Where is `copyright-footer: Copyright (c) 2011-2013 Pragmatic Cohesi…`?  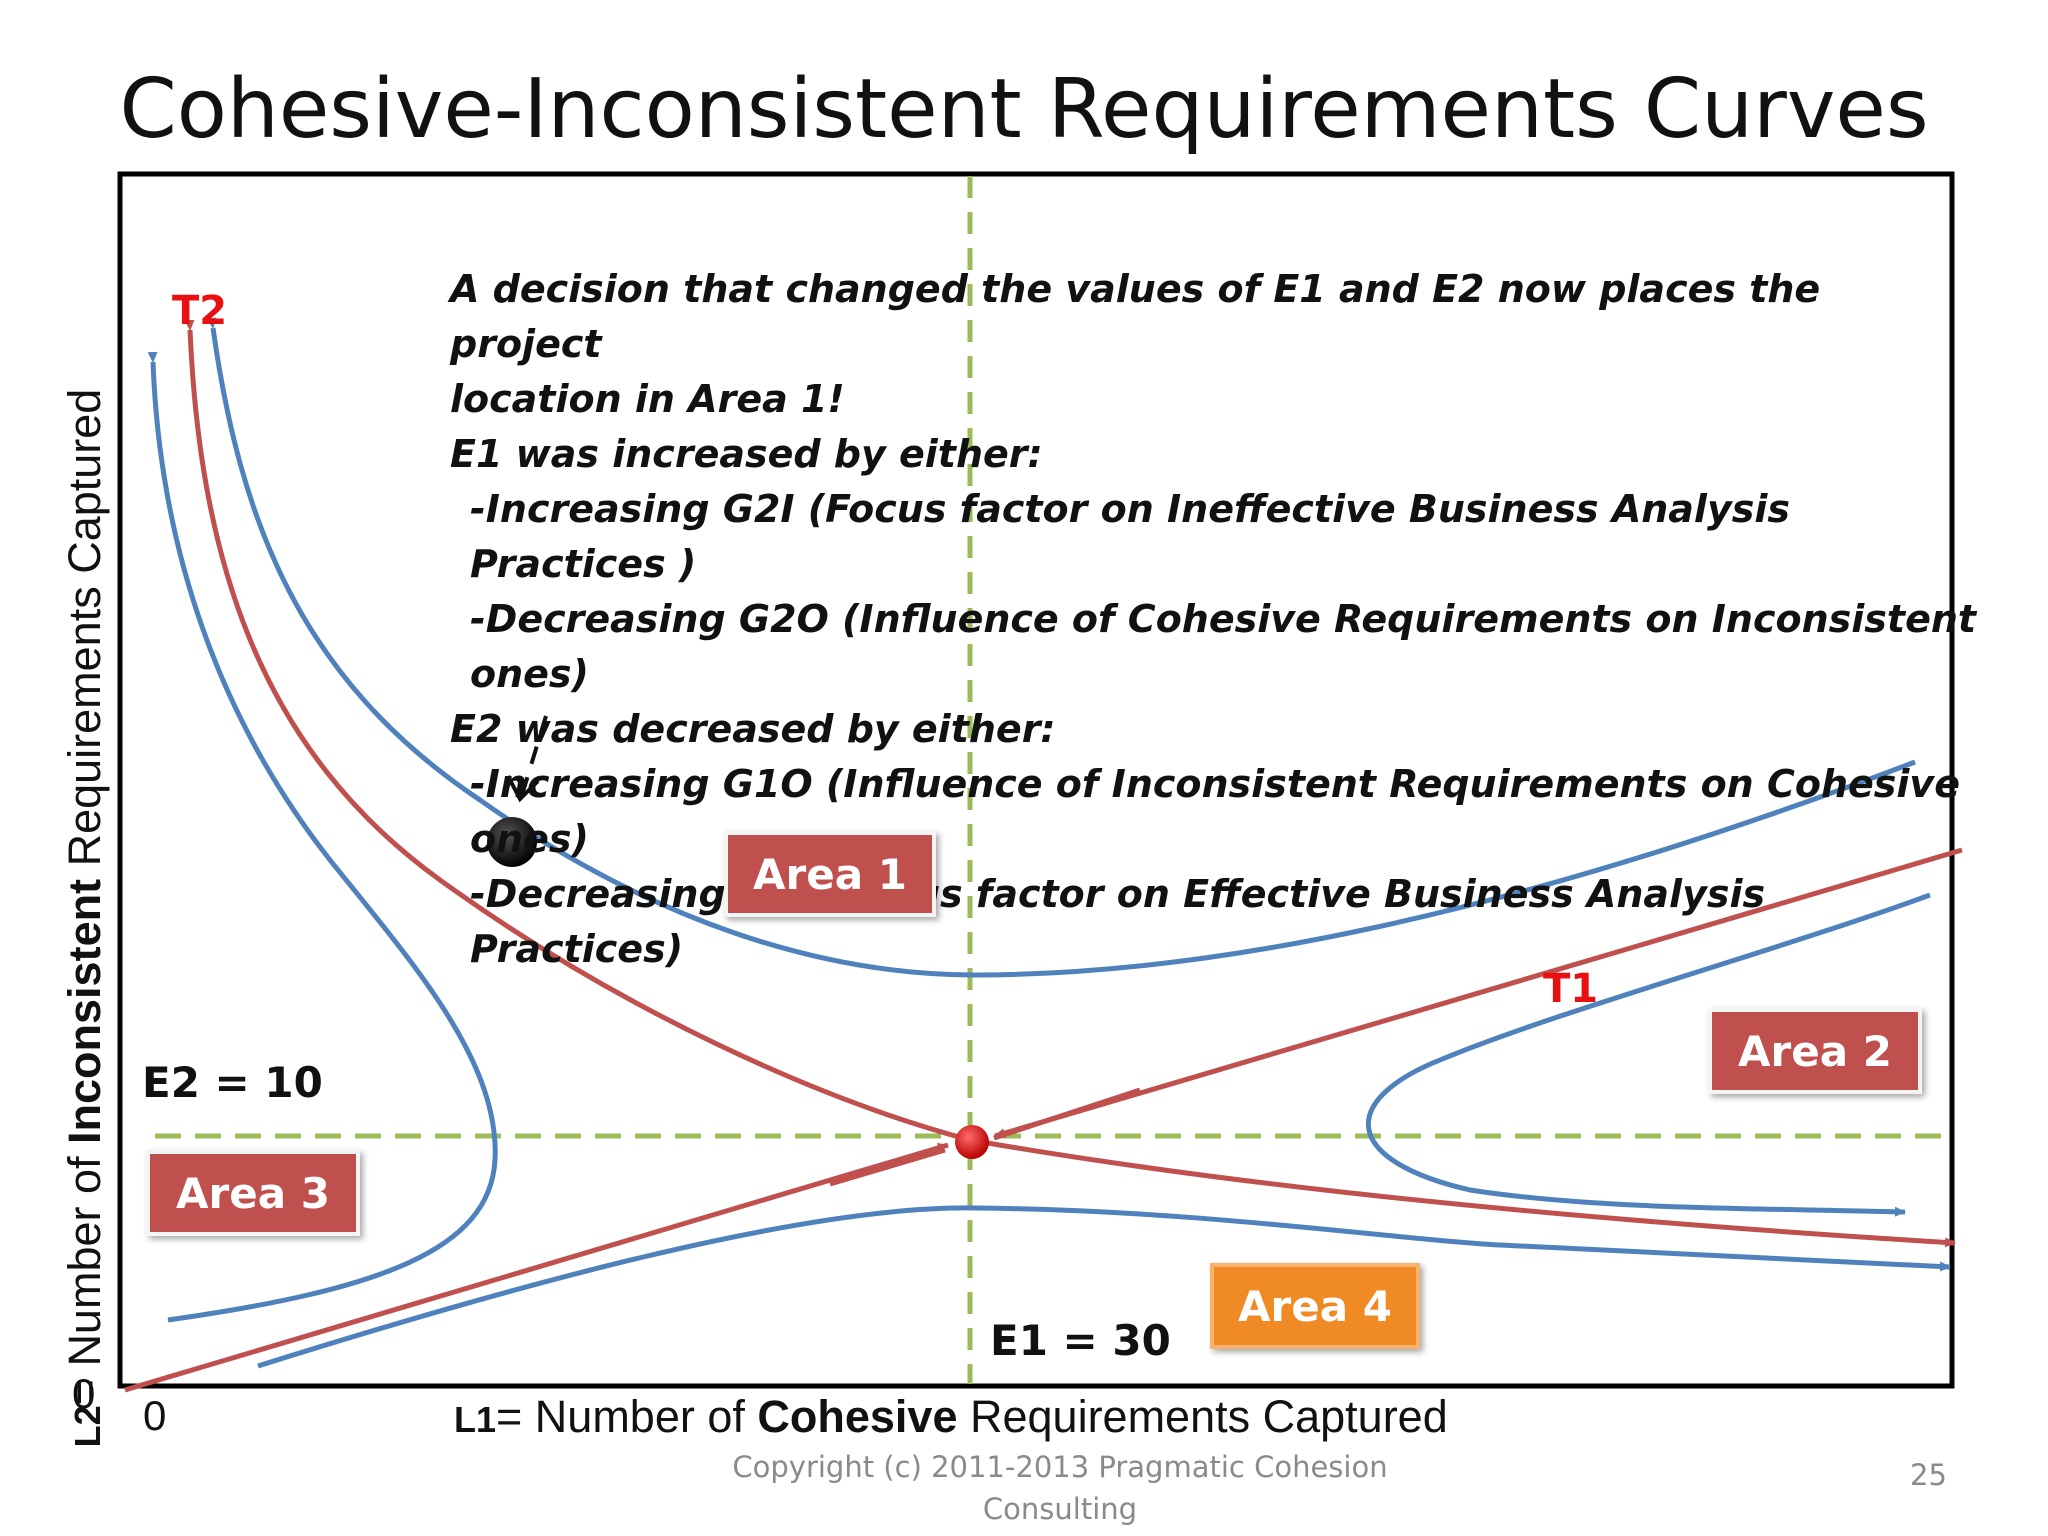 copyright-footer: Copyright (c) 2011-2013 Pragmatic Cohesi… is located at coordinates (1060, 1488).